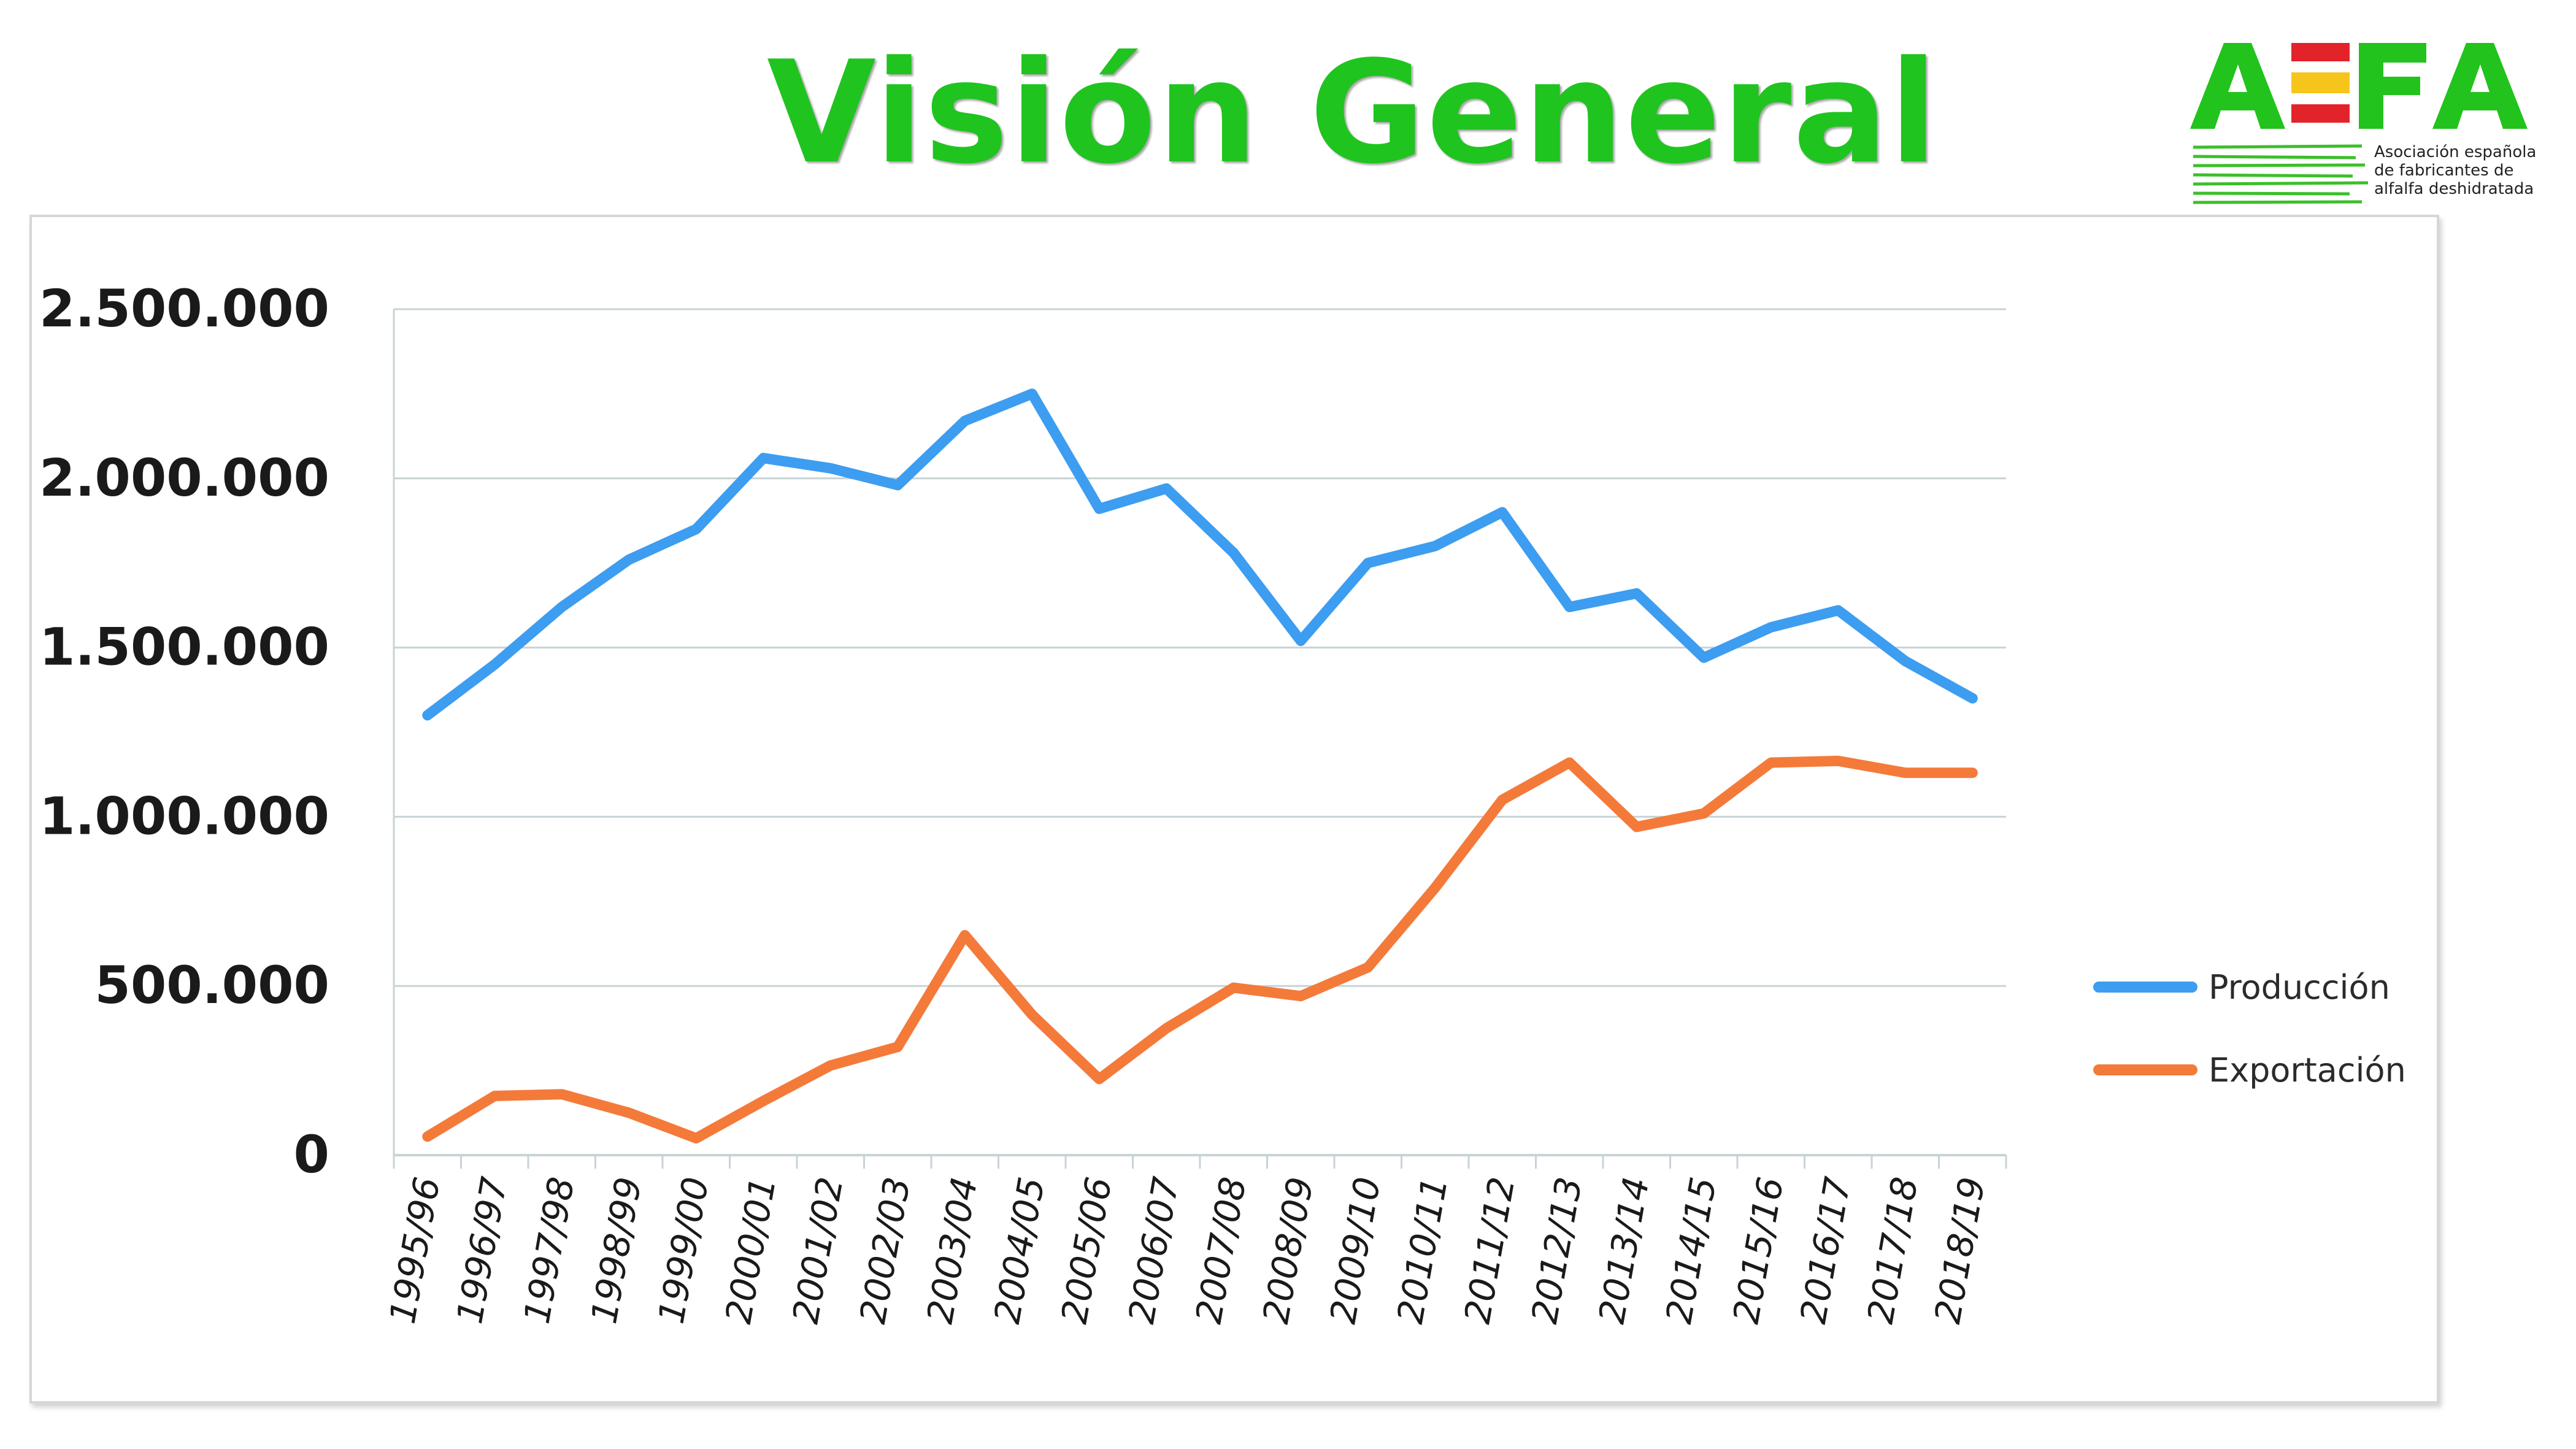 This screenshot has width=2576, height=1449. Describe the element at coordinates (1154, 1250) in the screenshot. I see `x-tick-label: 2006/07` at that location.